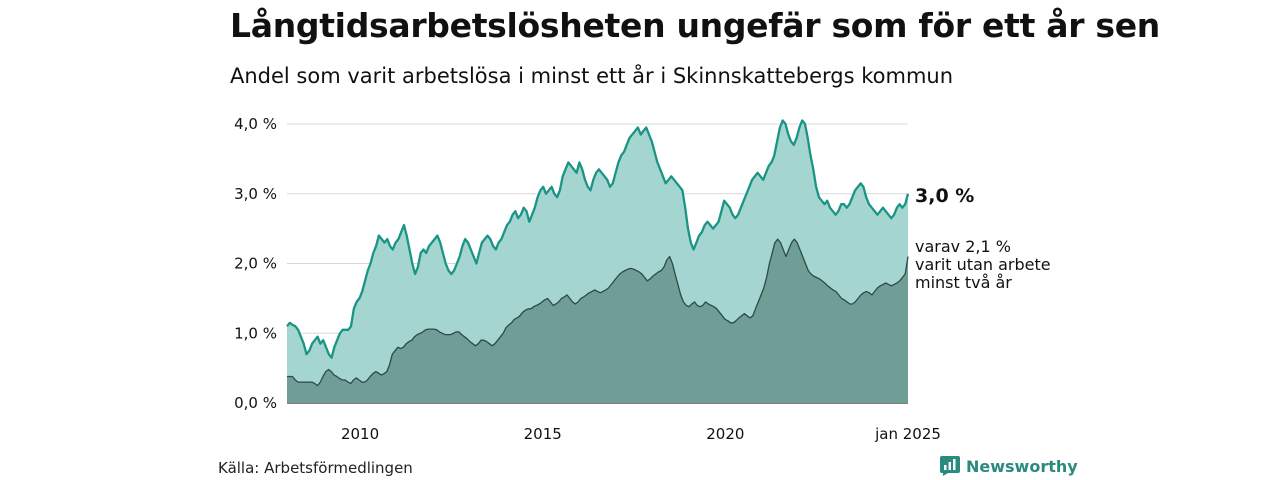  I want to click on x-axis-ticks: 2010 2015 2020 jan 2025, so click(641, 434).